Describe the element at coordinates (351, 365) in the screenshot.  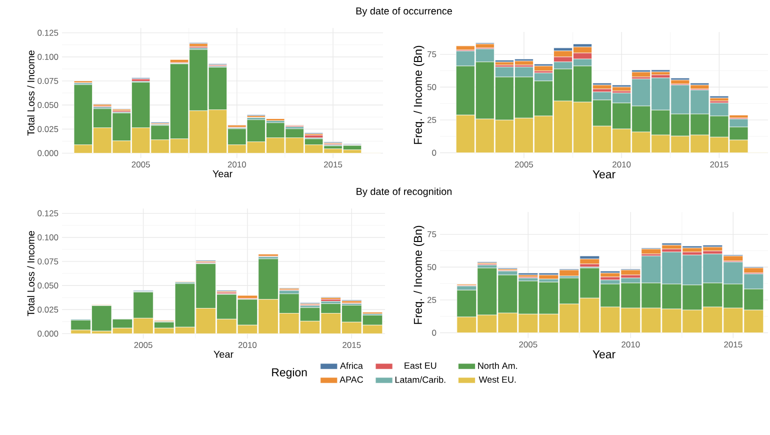
I see `legend-label: Africa` at that location.